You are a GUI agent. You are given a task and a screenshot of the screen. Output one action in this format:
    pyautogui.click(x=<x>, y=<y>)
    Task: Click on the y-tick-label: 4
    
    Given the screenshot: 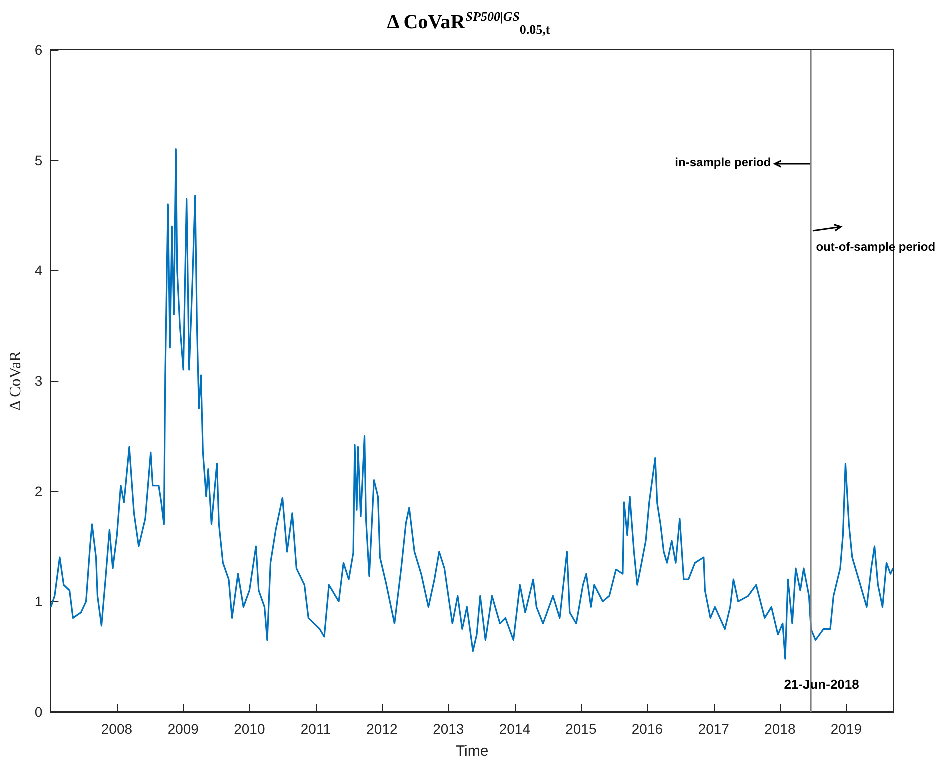 What is the action you would take?
    pyautogui.click(x=38, y=270)
    